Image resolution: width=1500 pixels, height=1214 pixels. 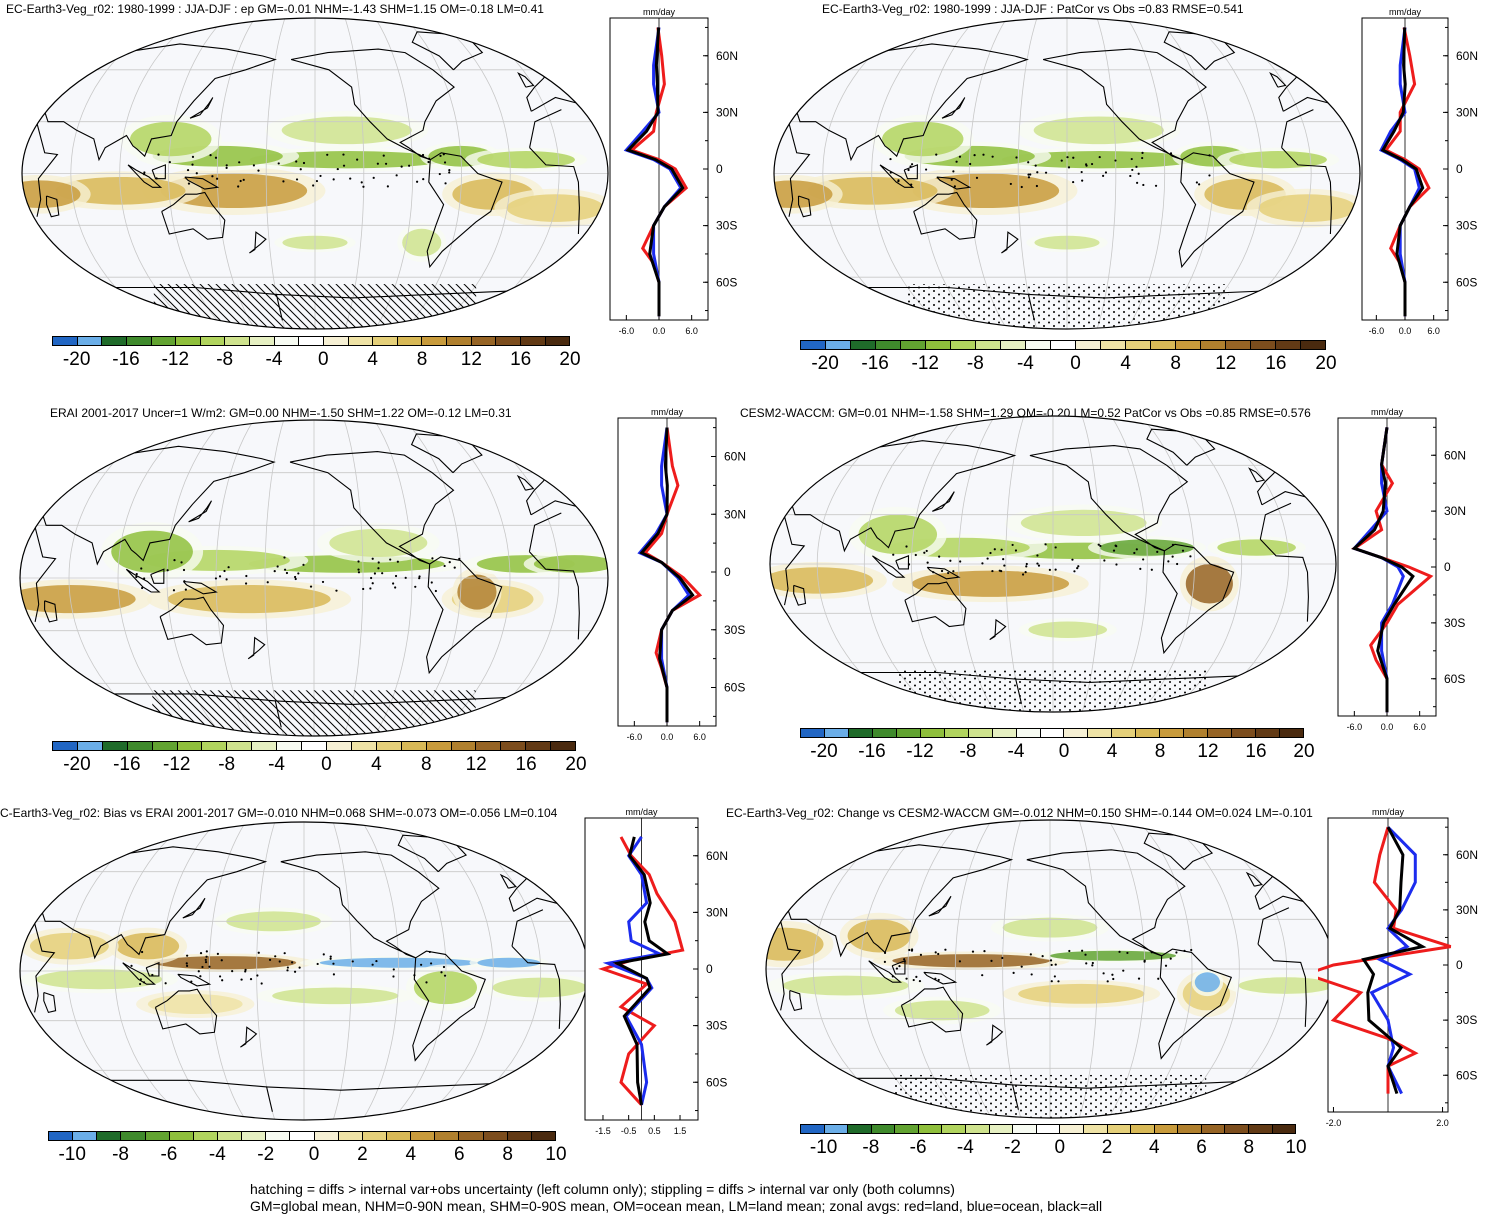 I want to click on zonal-x-label: 1.5, so click(x=680, y=1131).